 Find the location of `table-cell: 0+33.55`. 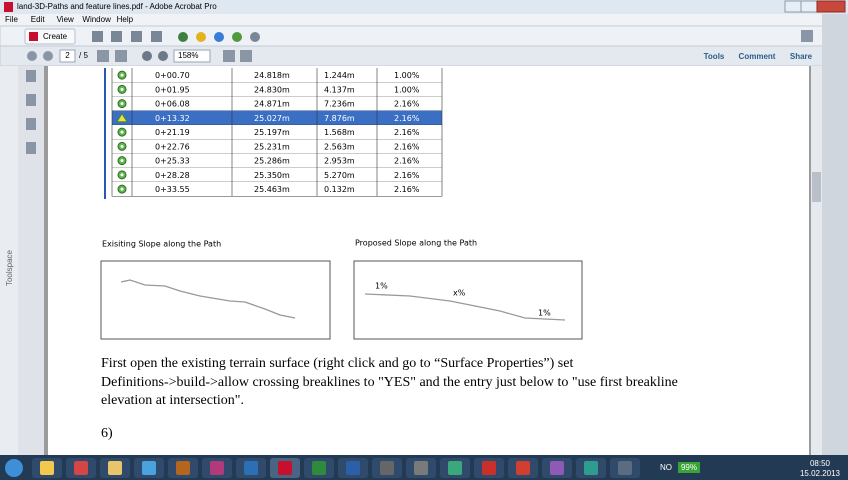

table-cell: 0+33.55 is located at coordinates (172, 189).